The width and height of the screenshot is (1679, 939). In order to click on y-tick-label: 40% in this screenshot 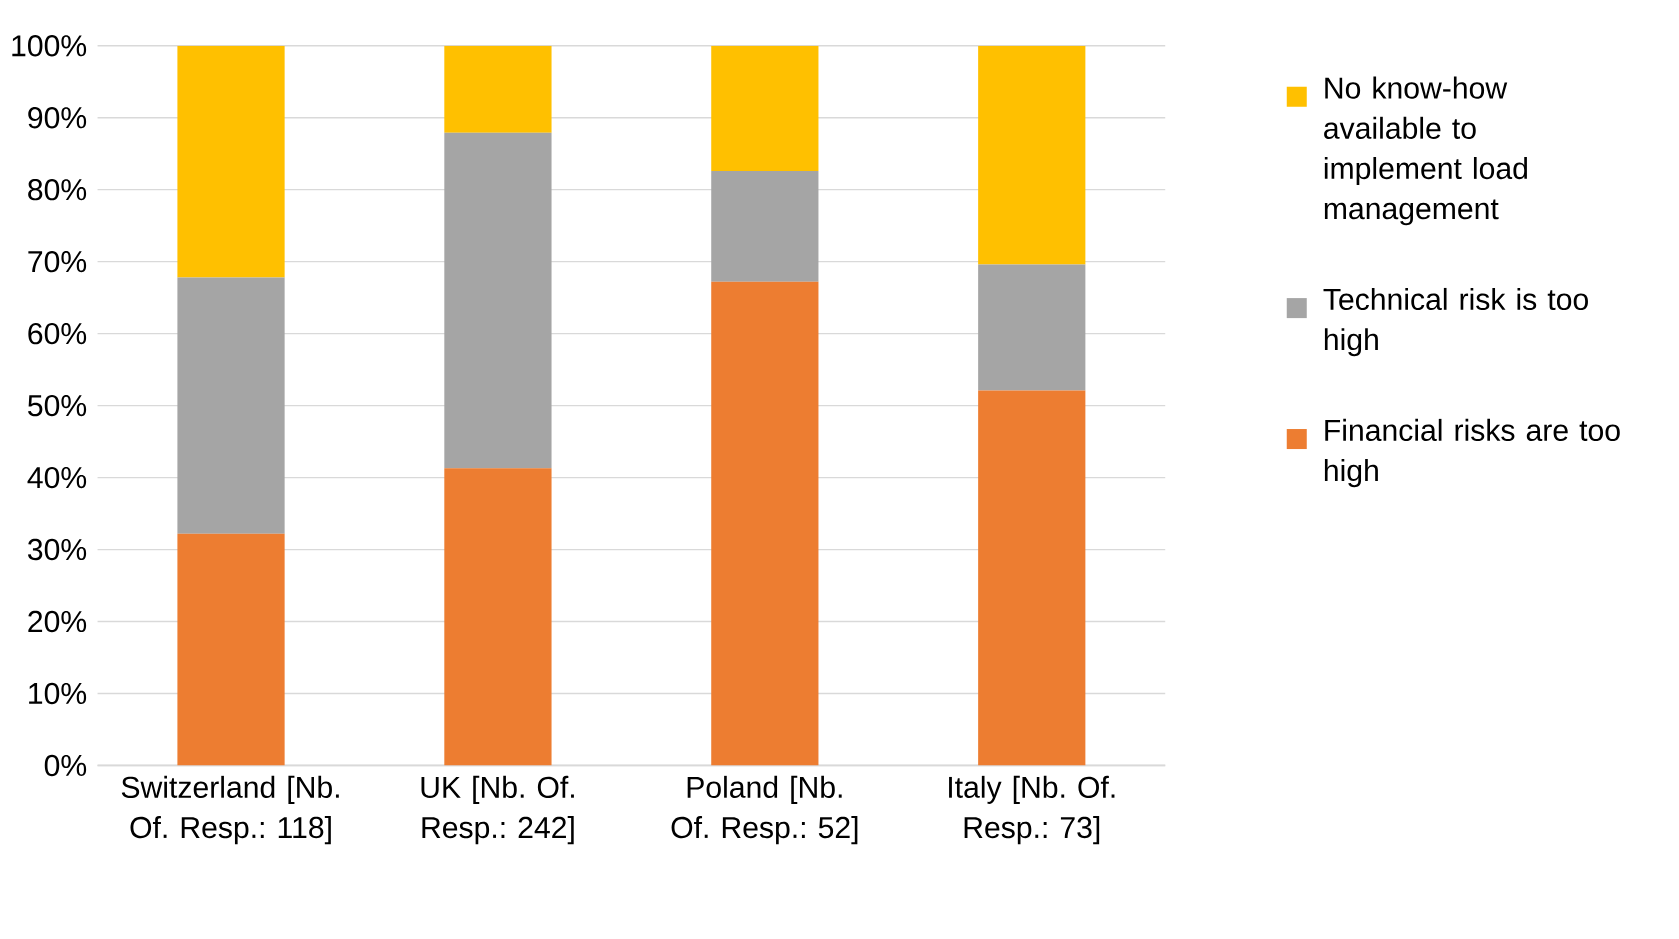, I will do `click(57, 477)`.